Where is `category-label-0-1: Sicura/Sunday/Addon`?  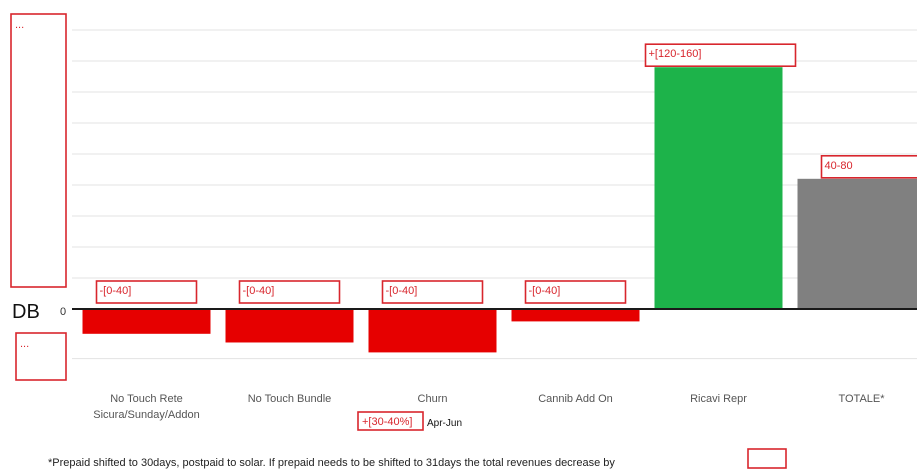
category-label-0-1: Sicura/Sunday/Addon is located at coordinates (146, 415).